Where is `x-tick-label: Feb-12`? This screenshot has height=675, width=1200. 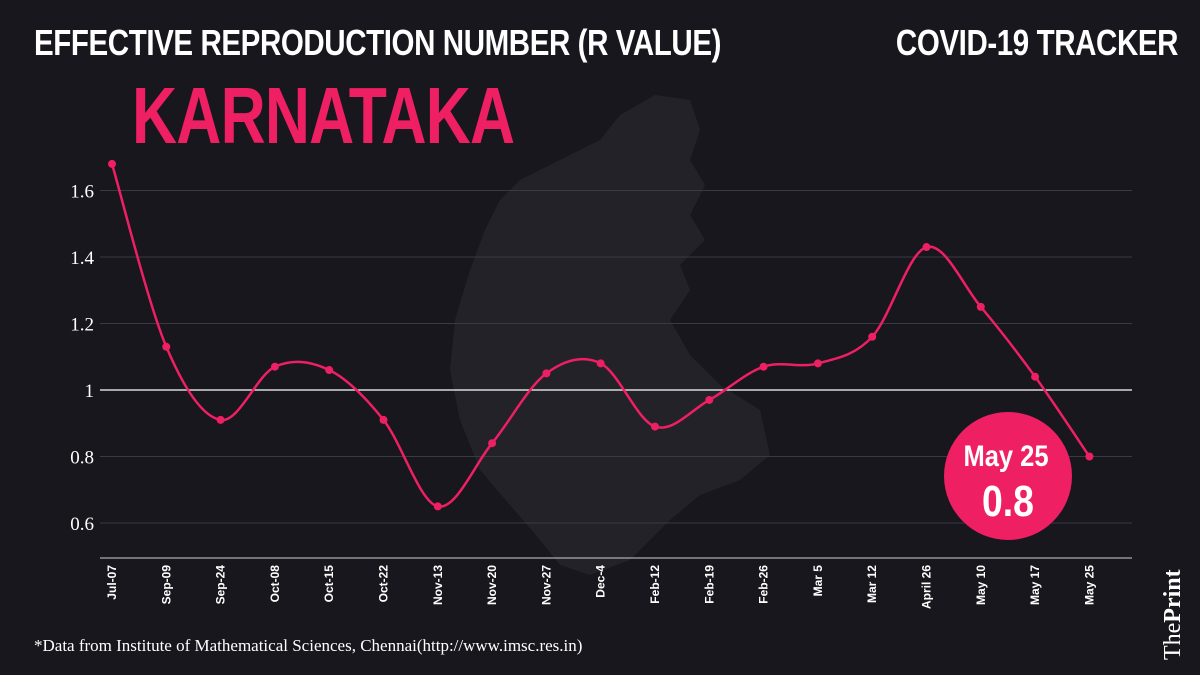 x-tick-label: Feb-12 is located at coordinates (655, 584).